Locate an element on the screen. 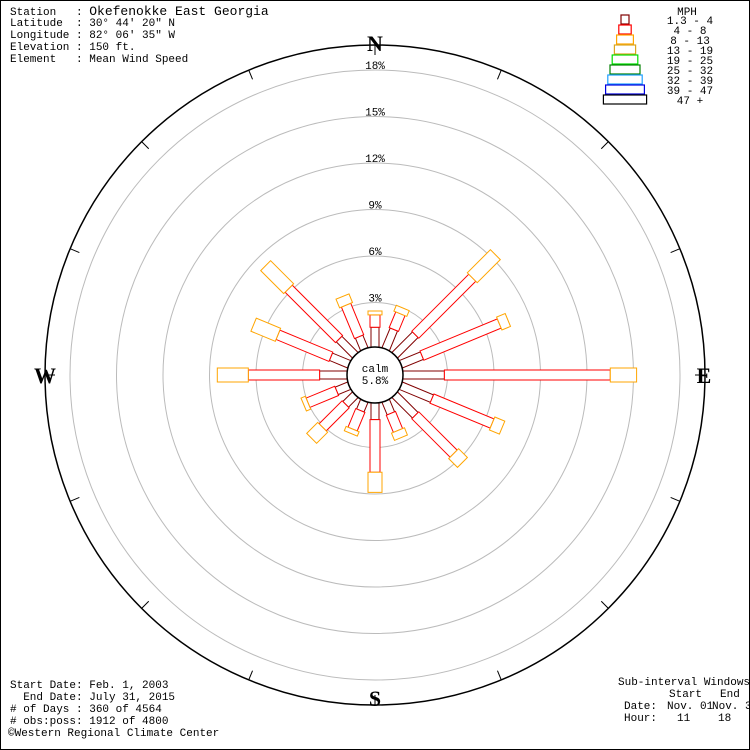 The width and height of the screenshot is (750, 750). subinterval-hour-label: Hour: is located at coordinates (641, 719).